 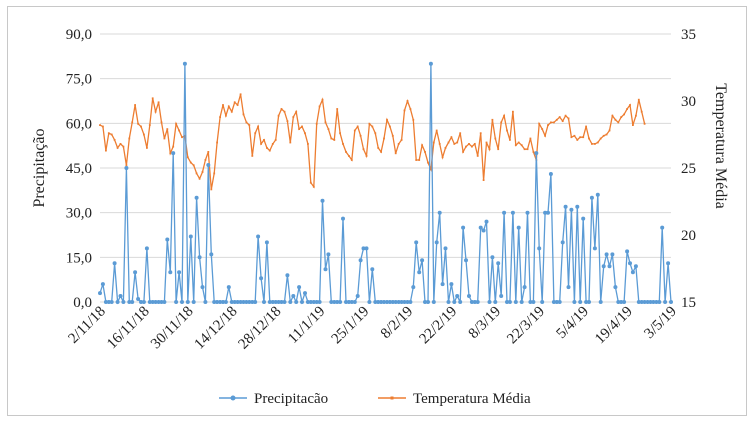 What do you see at coordinates (720, 145) in the screenshot?
I see `y-right-axis-title: Temperatura Média` at bounding box center [720, 145].